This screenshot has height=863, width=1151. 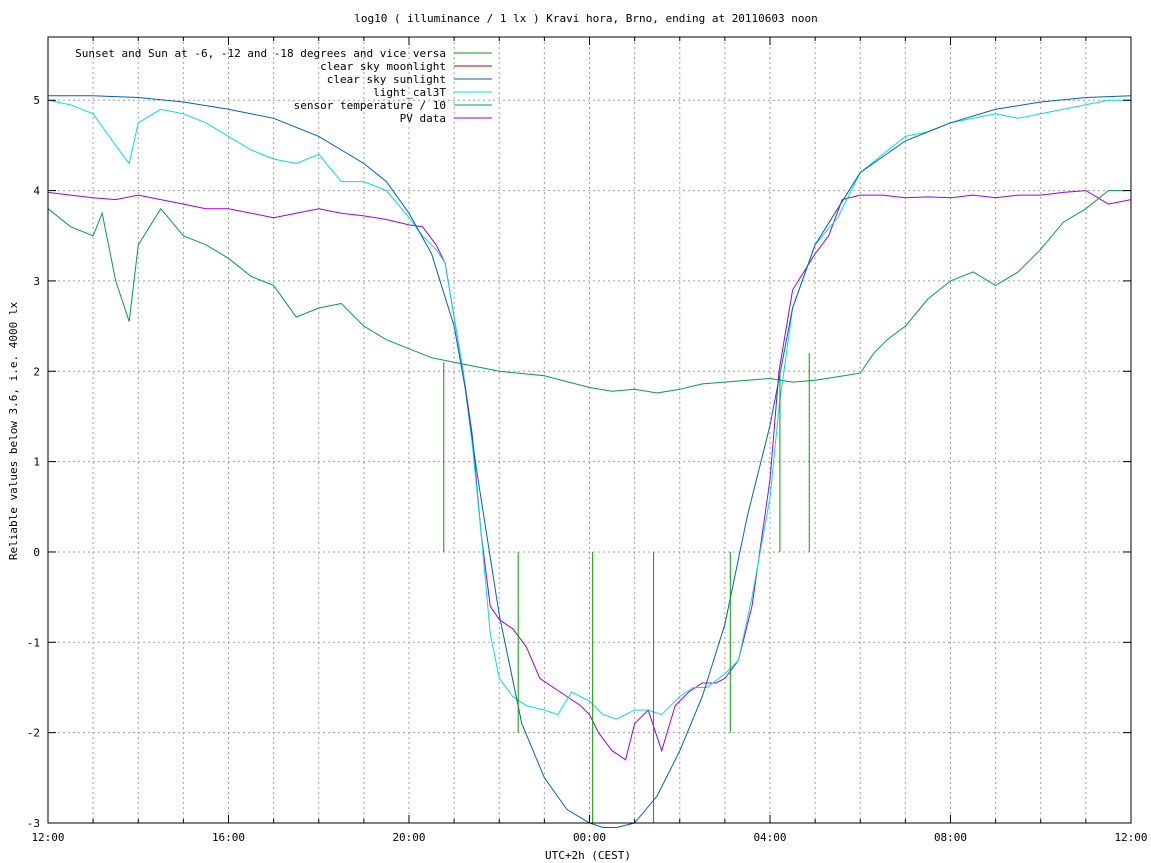 What do you see at coordinates (769, 837) in the screenshot?
I see `x-tick-label: 04:00` at bounding box center [769, 837].